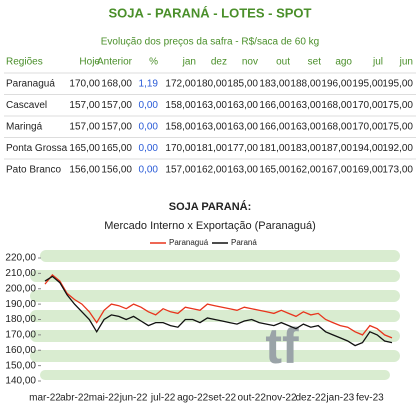 The width and height of the screenshot is (419, 409). I want to click on region: Pato Branco, so click(33, 170).